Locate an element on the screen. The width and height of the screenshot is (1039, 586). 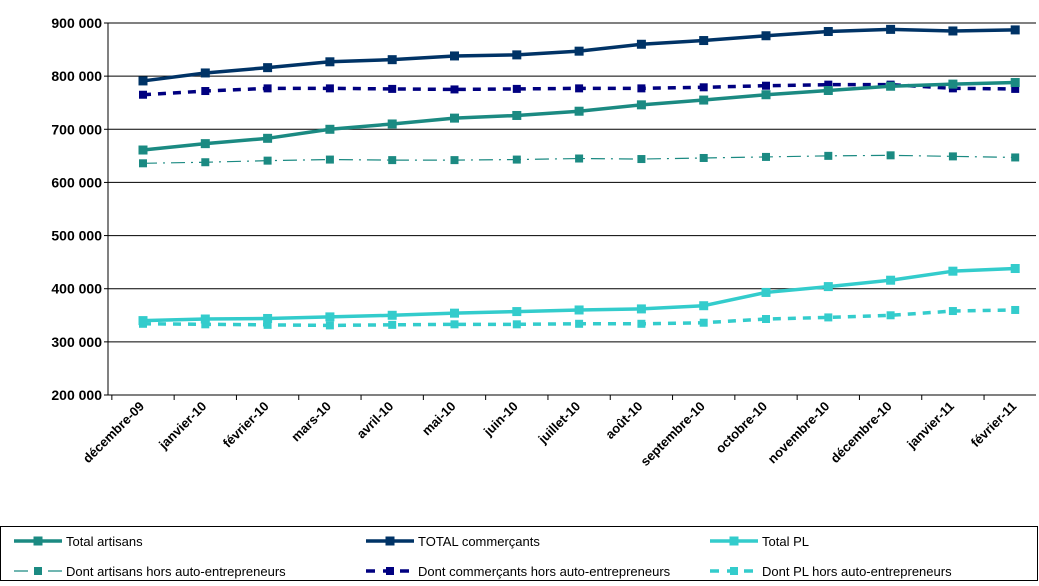
legend-label: Dont artisans hors auto-entrepreneurs is located at coordinates (176, 571).